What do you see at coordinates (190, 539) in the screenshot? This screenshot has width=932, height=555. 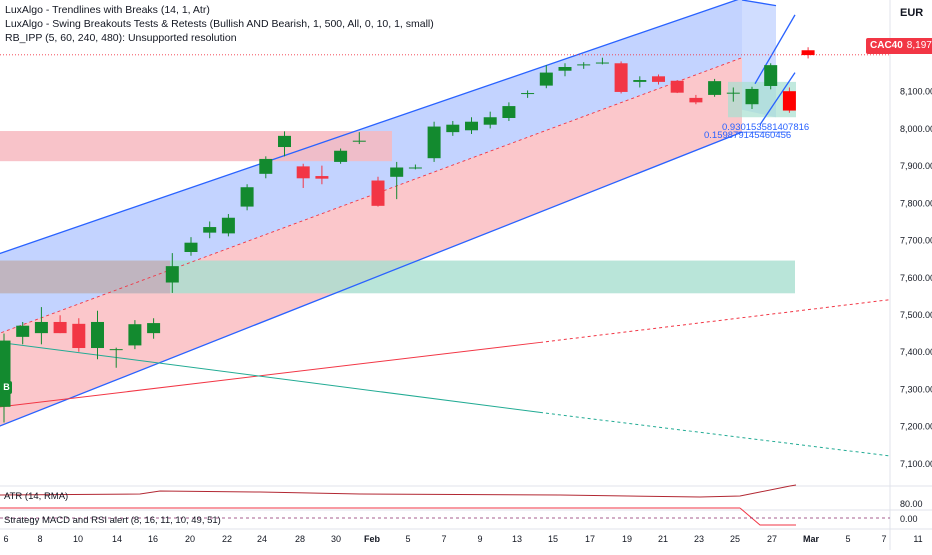 I see `time-tick-label: 20` at bounding box center [190, 539].